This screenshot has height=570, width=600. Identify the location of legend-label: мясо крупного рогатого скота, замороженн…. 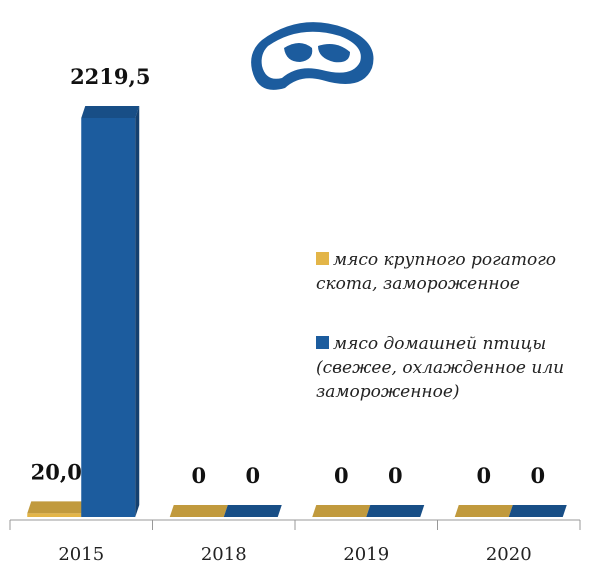
(436, 272).